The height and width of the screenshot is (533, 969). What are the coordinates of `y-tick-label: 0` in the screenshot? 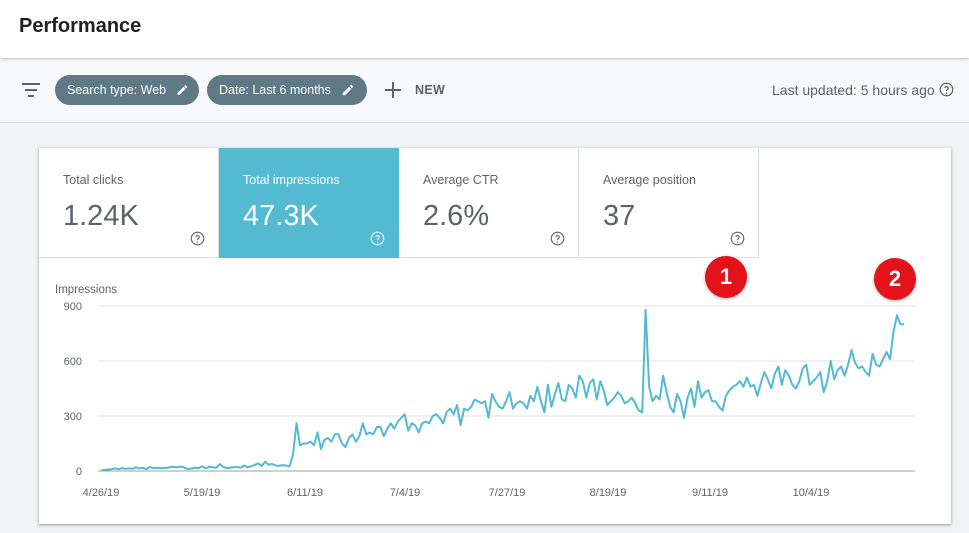 It's located at (79, 472).